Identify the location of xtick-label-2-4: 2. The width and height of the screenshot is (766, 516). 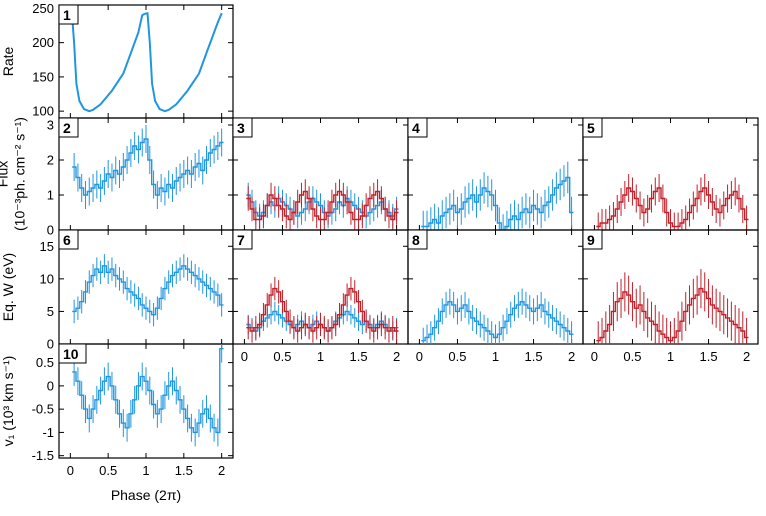
(571, 356).